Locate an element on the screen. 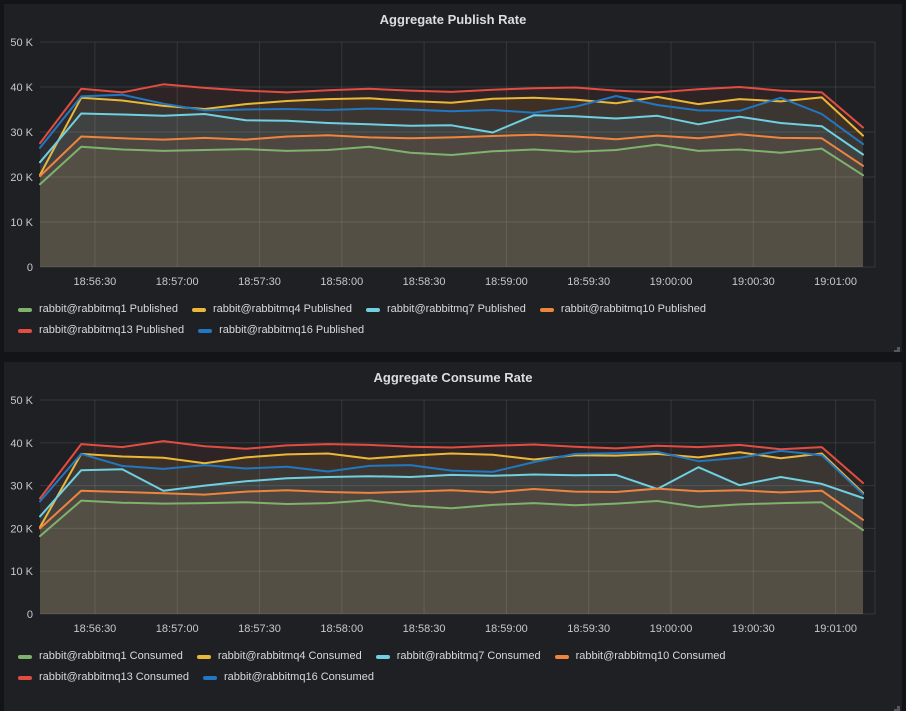  legend-item-rabbit-rabbitmq13-published: rabbit@rabbitmq13 Published is located at coordinates (101, 330).